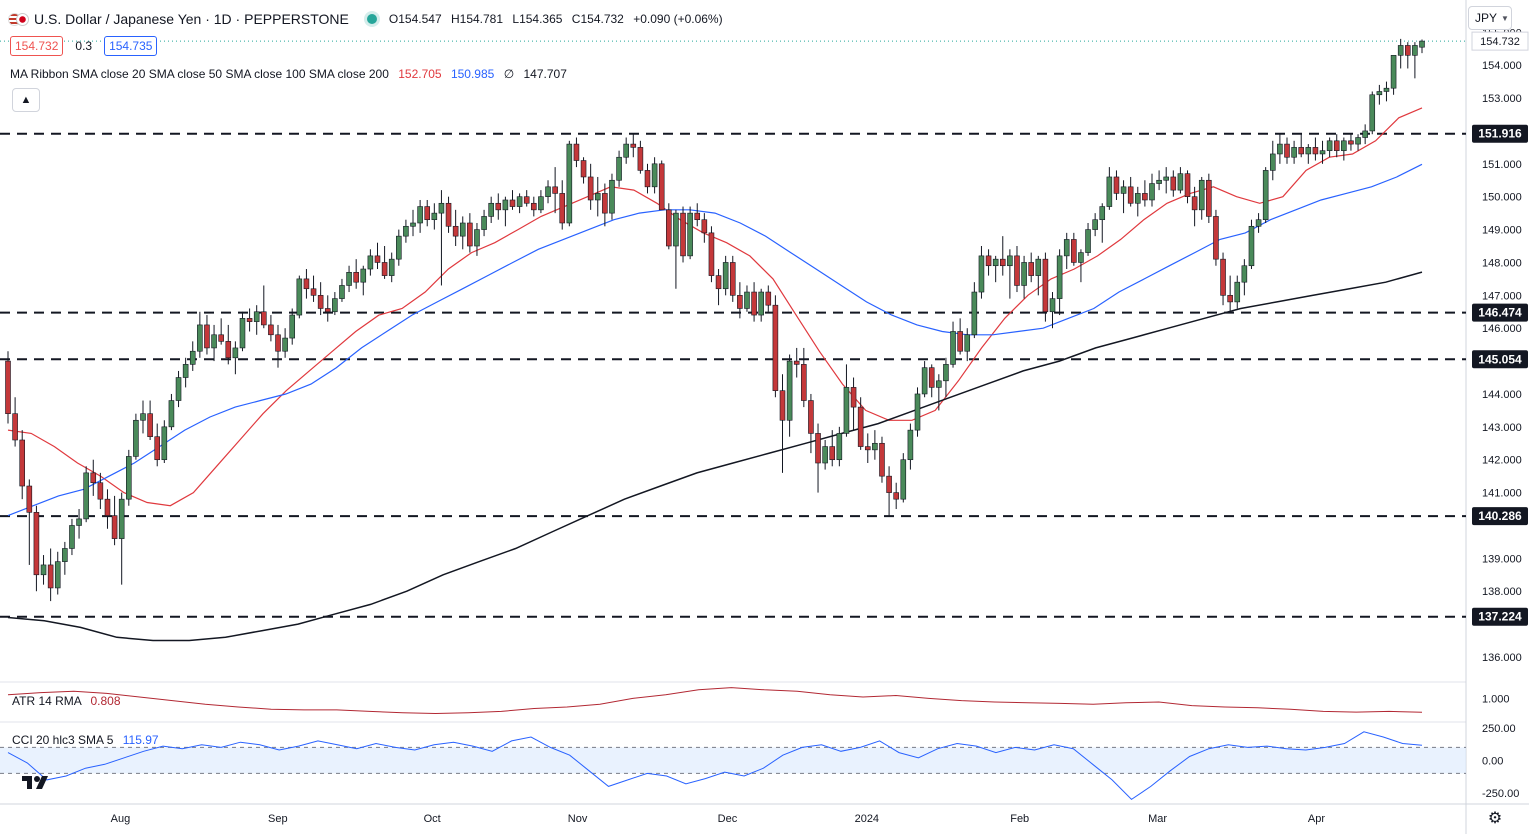 This screenshot has width=1529, height=839. Describe the element at coordinates (1490, 18) in the screenshot. I see `currency-select: JPY ▼` at that location.